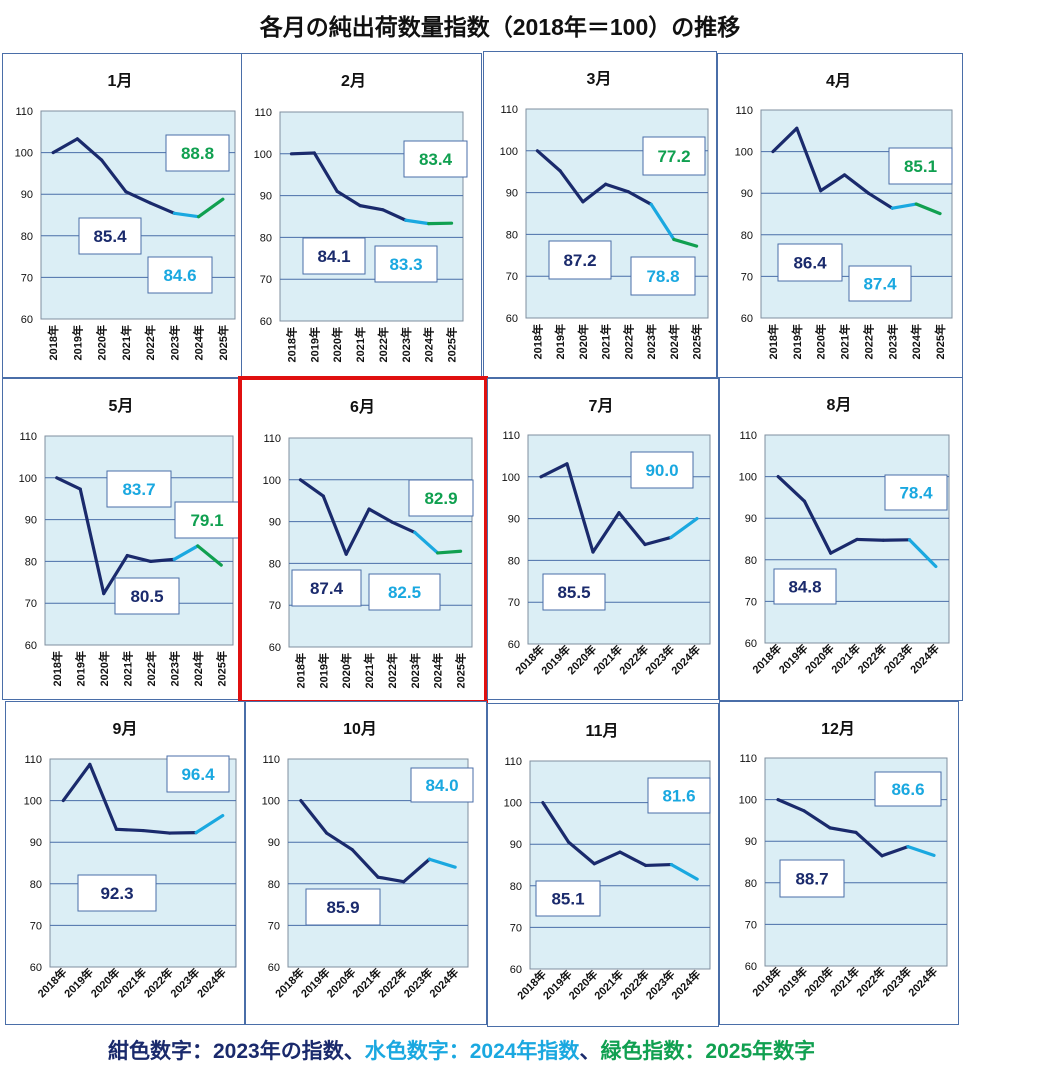  Describe the element at coordinates (811, 879) in the screenshot. I see `data-label-2023: 88.7` at that location.